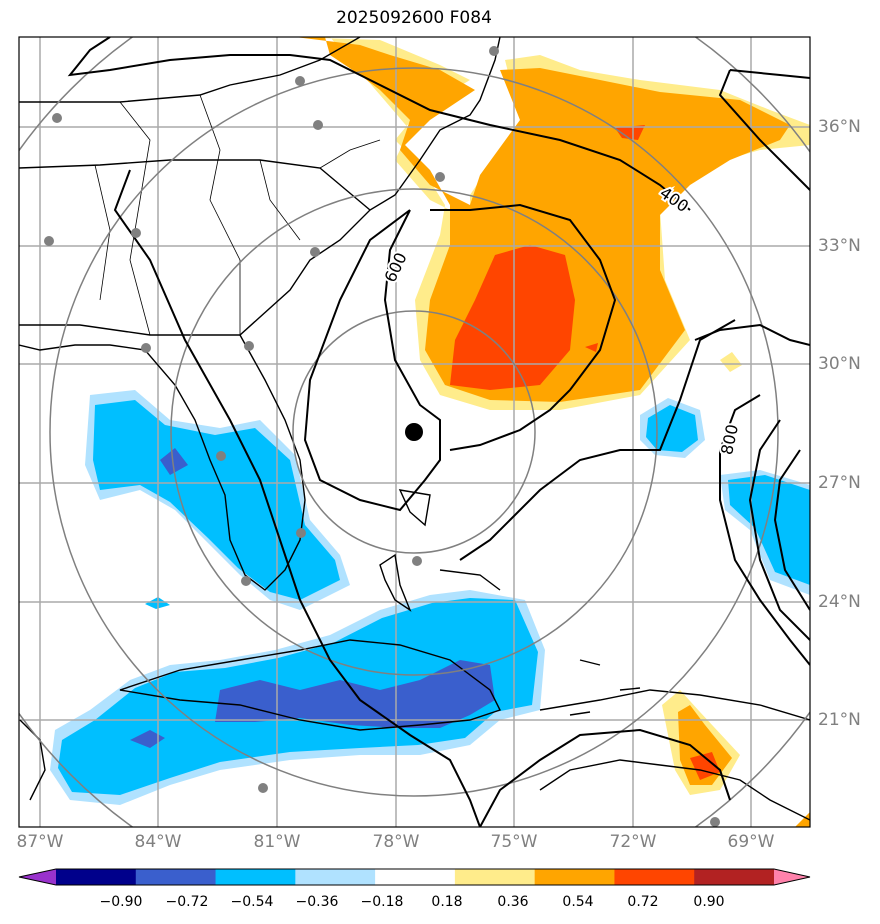 The image size is (880, 924). Describe the element at coordinates (396, 268) in the screenshot. I see `contour-label-600: 600` at that location.